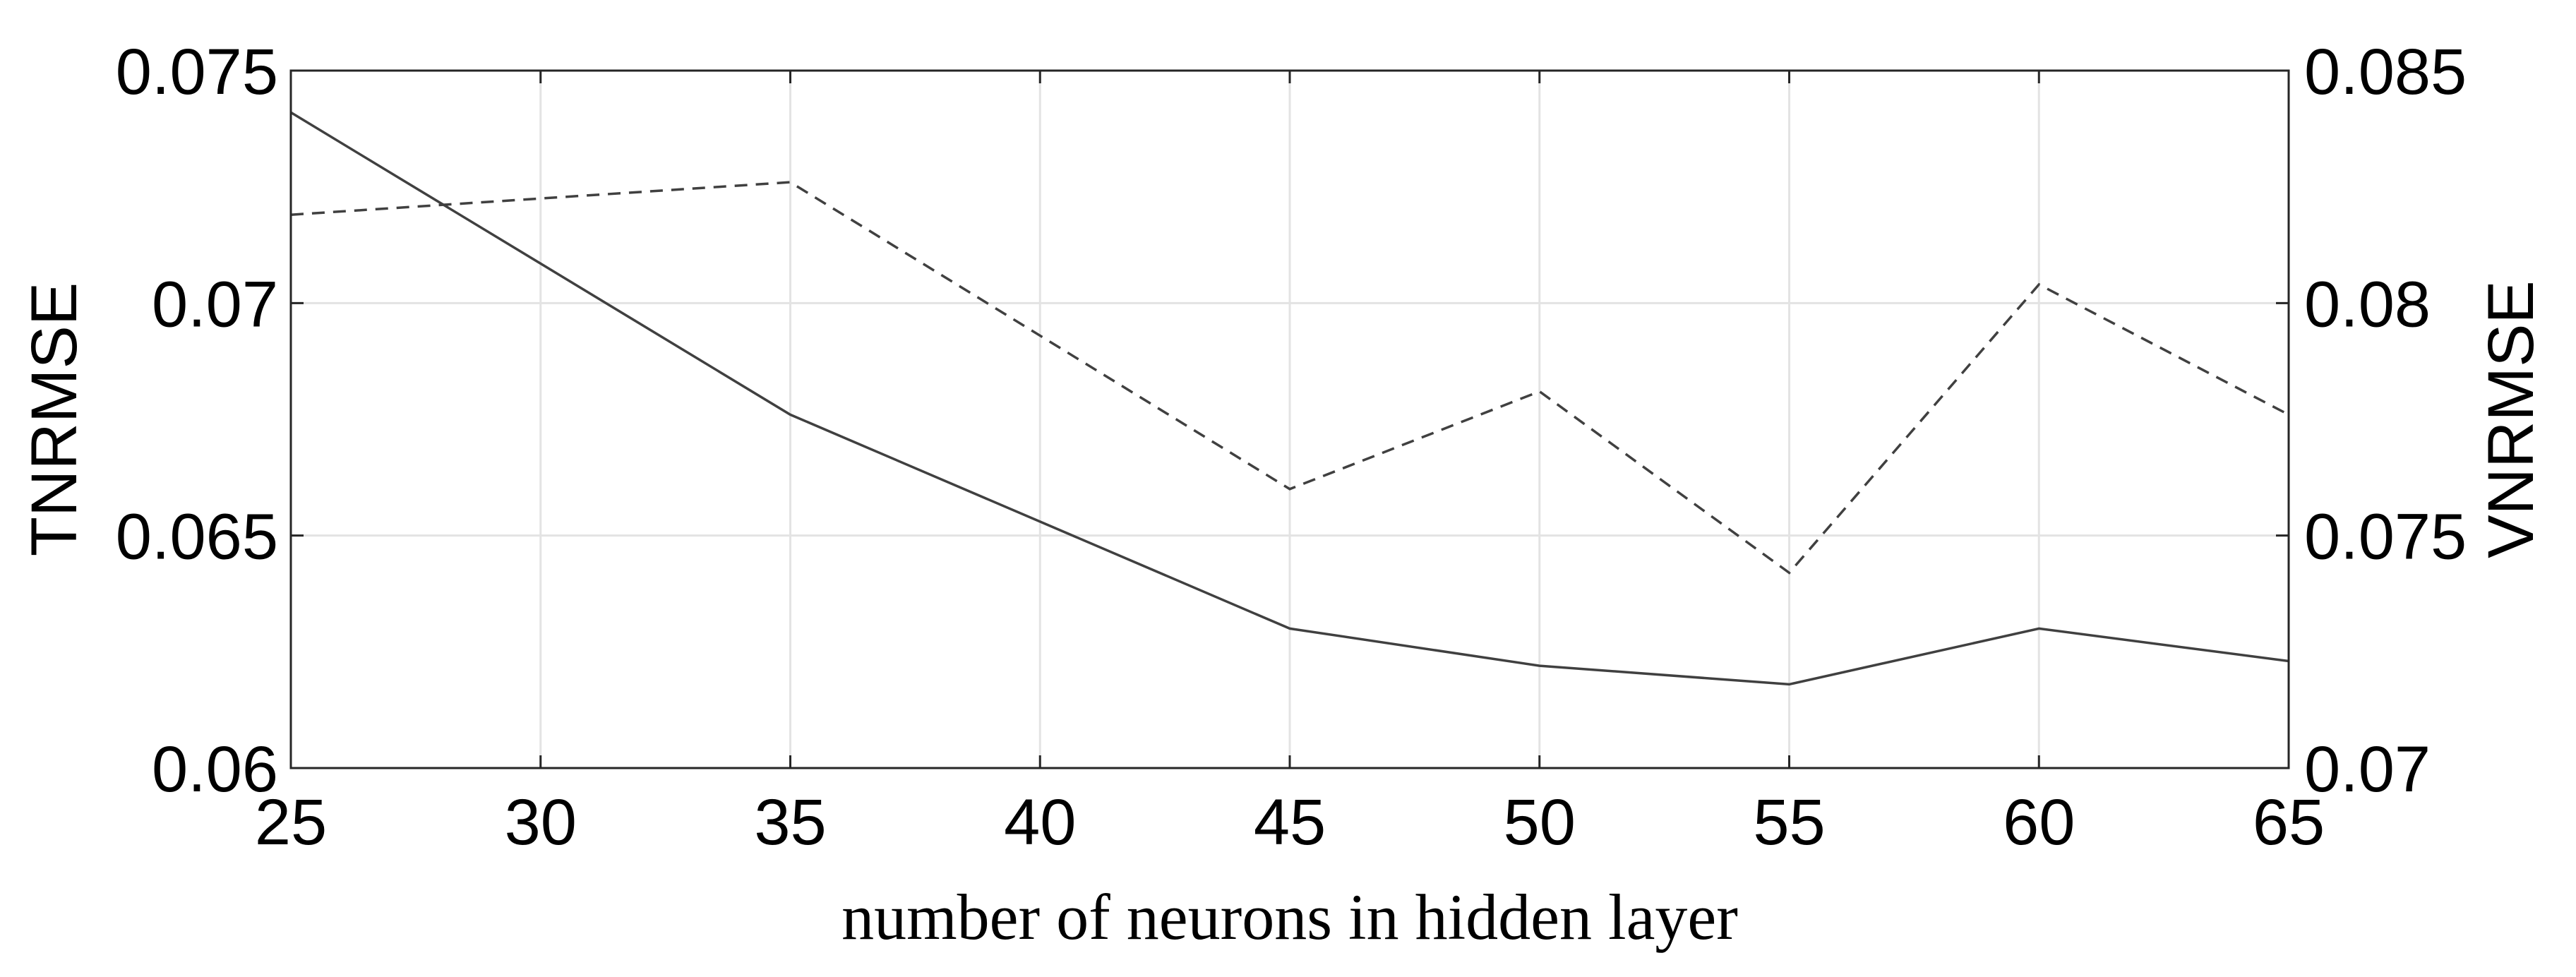 This screenshot has height=977, width=2576. I want to click on x-tick-label: 30, so click(541, 822).